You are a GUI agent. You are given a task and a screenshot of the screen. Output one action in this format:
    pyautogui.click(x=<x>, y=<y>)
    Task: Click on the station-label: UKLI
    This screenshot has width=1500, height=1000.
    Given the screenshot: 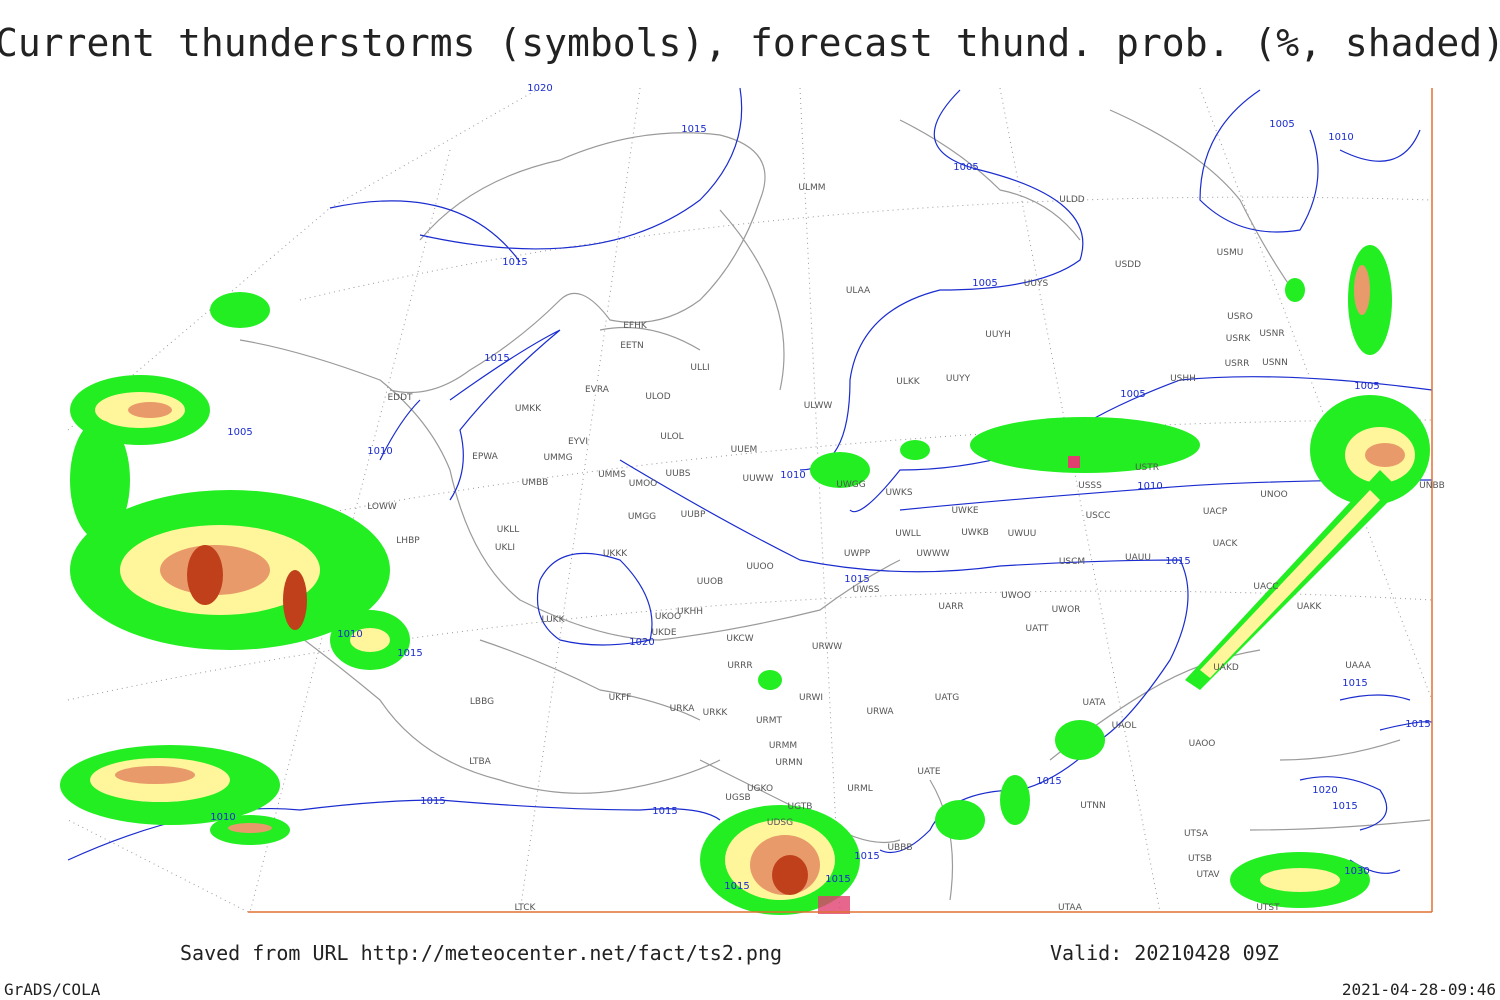 What is the action you would take?
    pyautogui.click(x=505, y=548)
    